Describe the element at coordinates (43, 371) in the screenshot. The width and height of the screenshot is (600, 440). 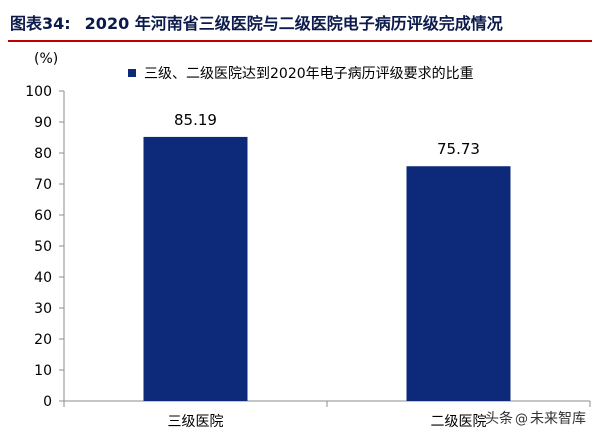
I see `y-tick-label: 10` at that location.